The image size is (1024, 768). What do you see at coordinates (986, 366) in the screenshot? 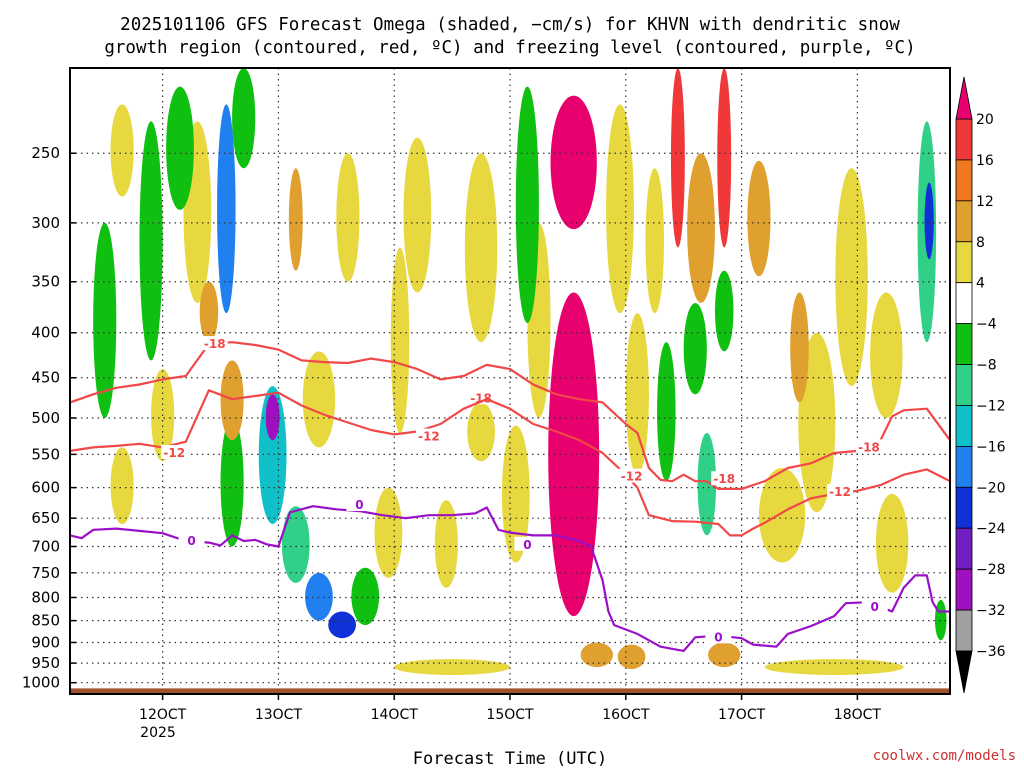
I see `colorbar-label-6: −8` at bounding box center [986, 366].